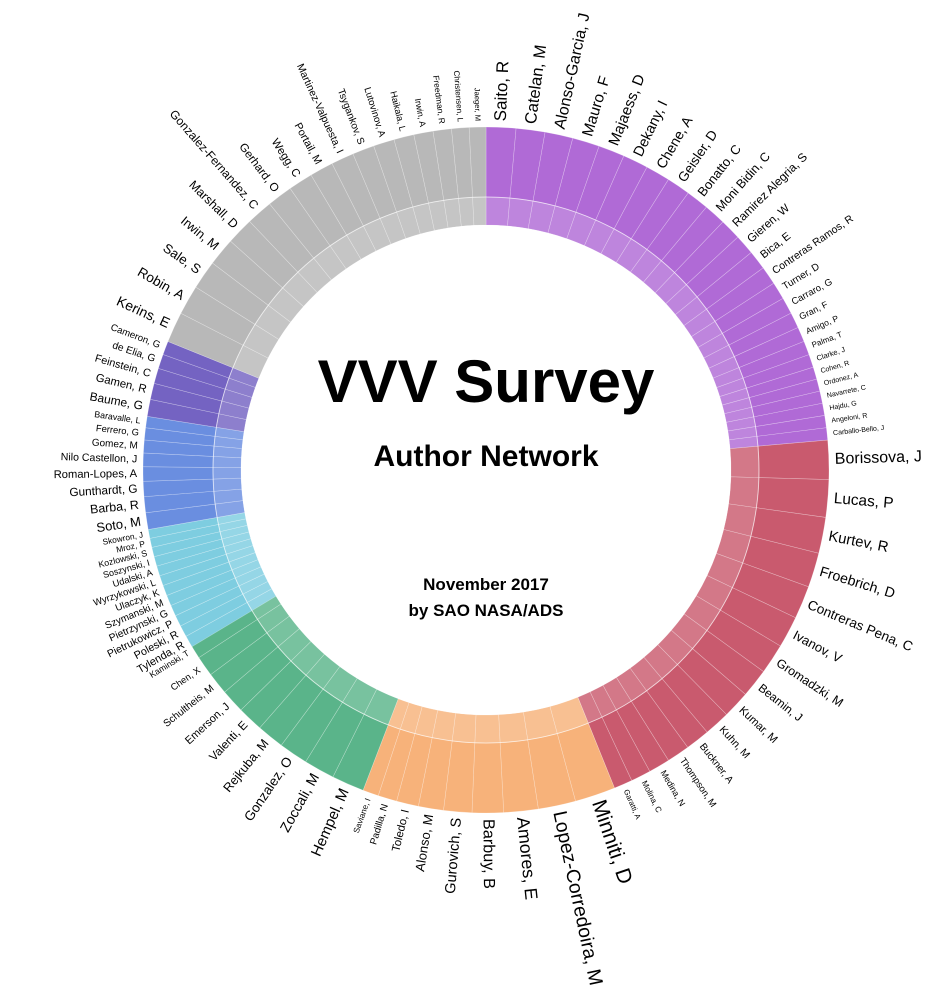  I want to click on author-label: Chen, X, so click(185, 678).